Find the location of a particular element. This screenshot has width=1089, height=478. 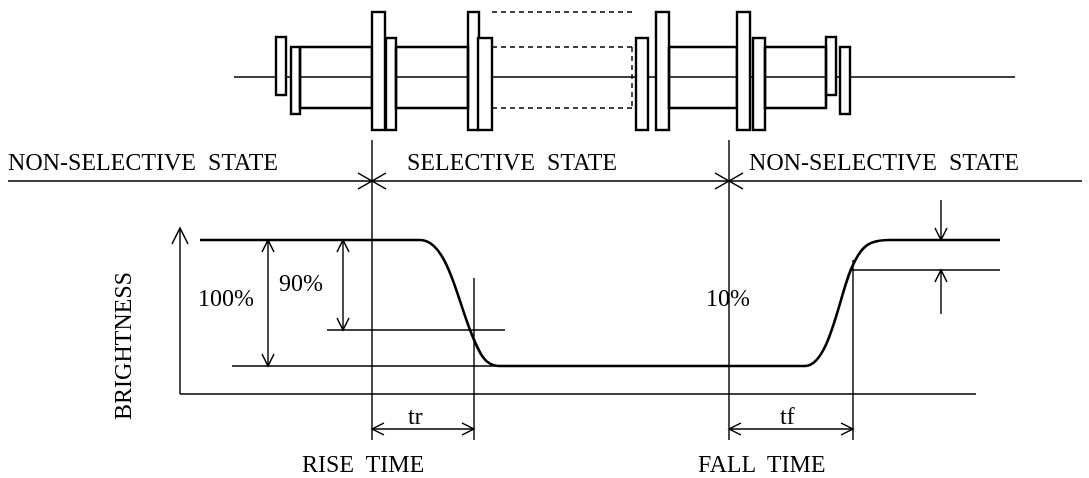

label-fall-time: FALL TIME is located at coordinates (762, 465).